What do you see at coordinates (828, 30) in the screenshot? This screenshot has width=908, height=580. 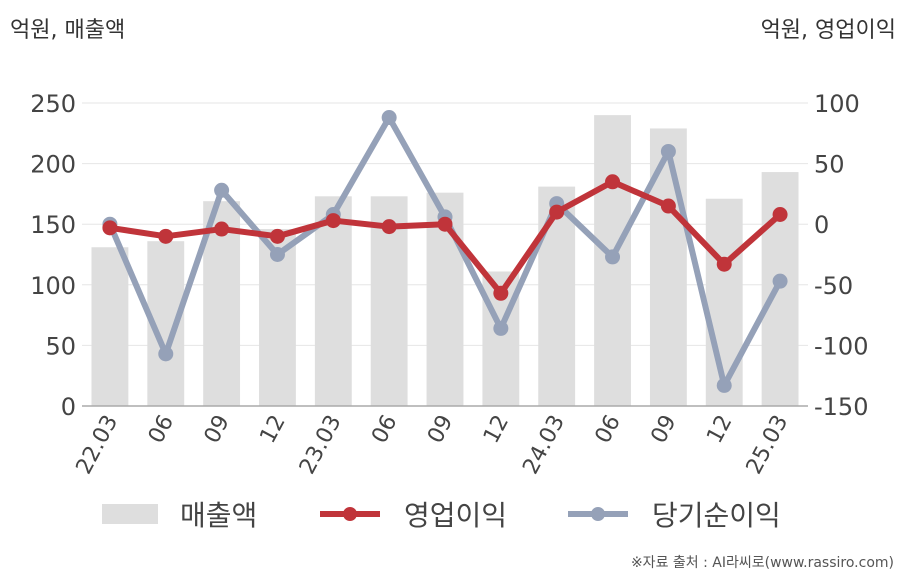 I see `right-axis-unit: 억원, 영업이익` at bounding box center [828, 30].